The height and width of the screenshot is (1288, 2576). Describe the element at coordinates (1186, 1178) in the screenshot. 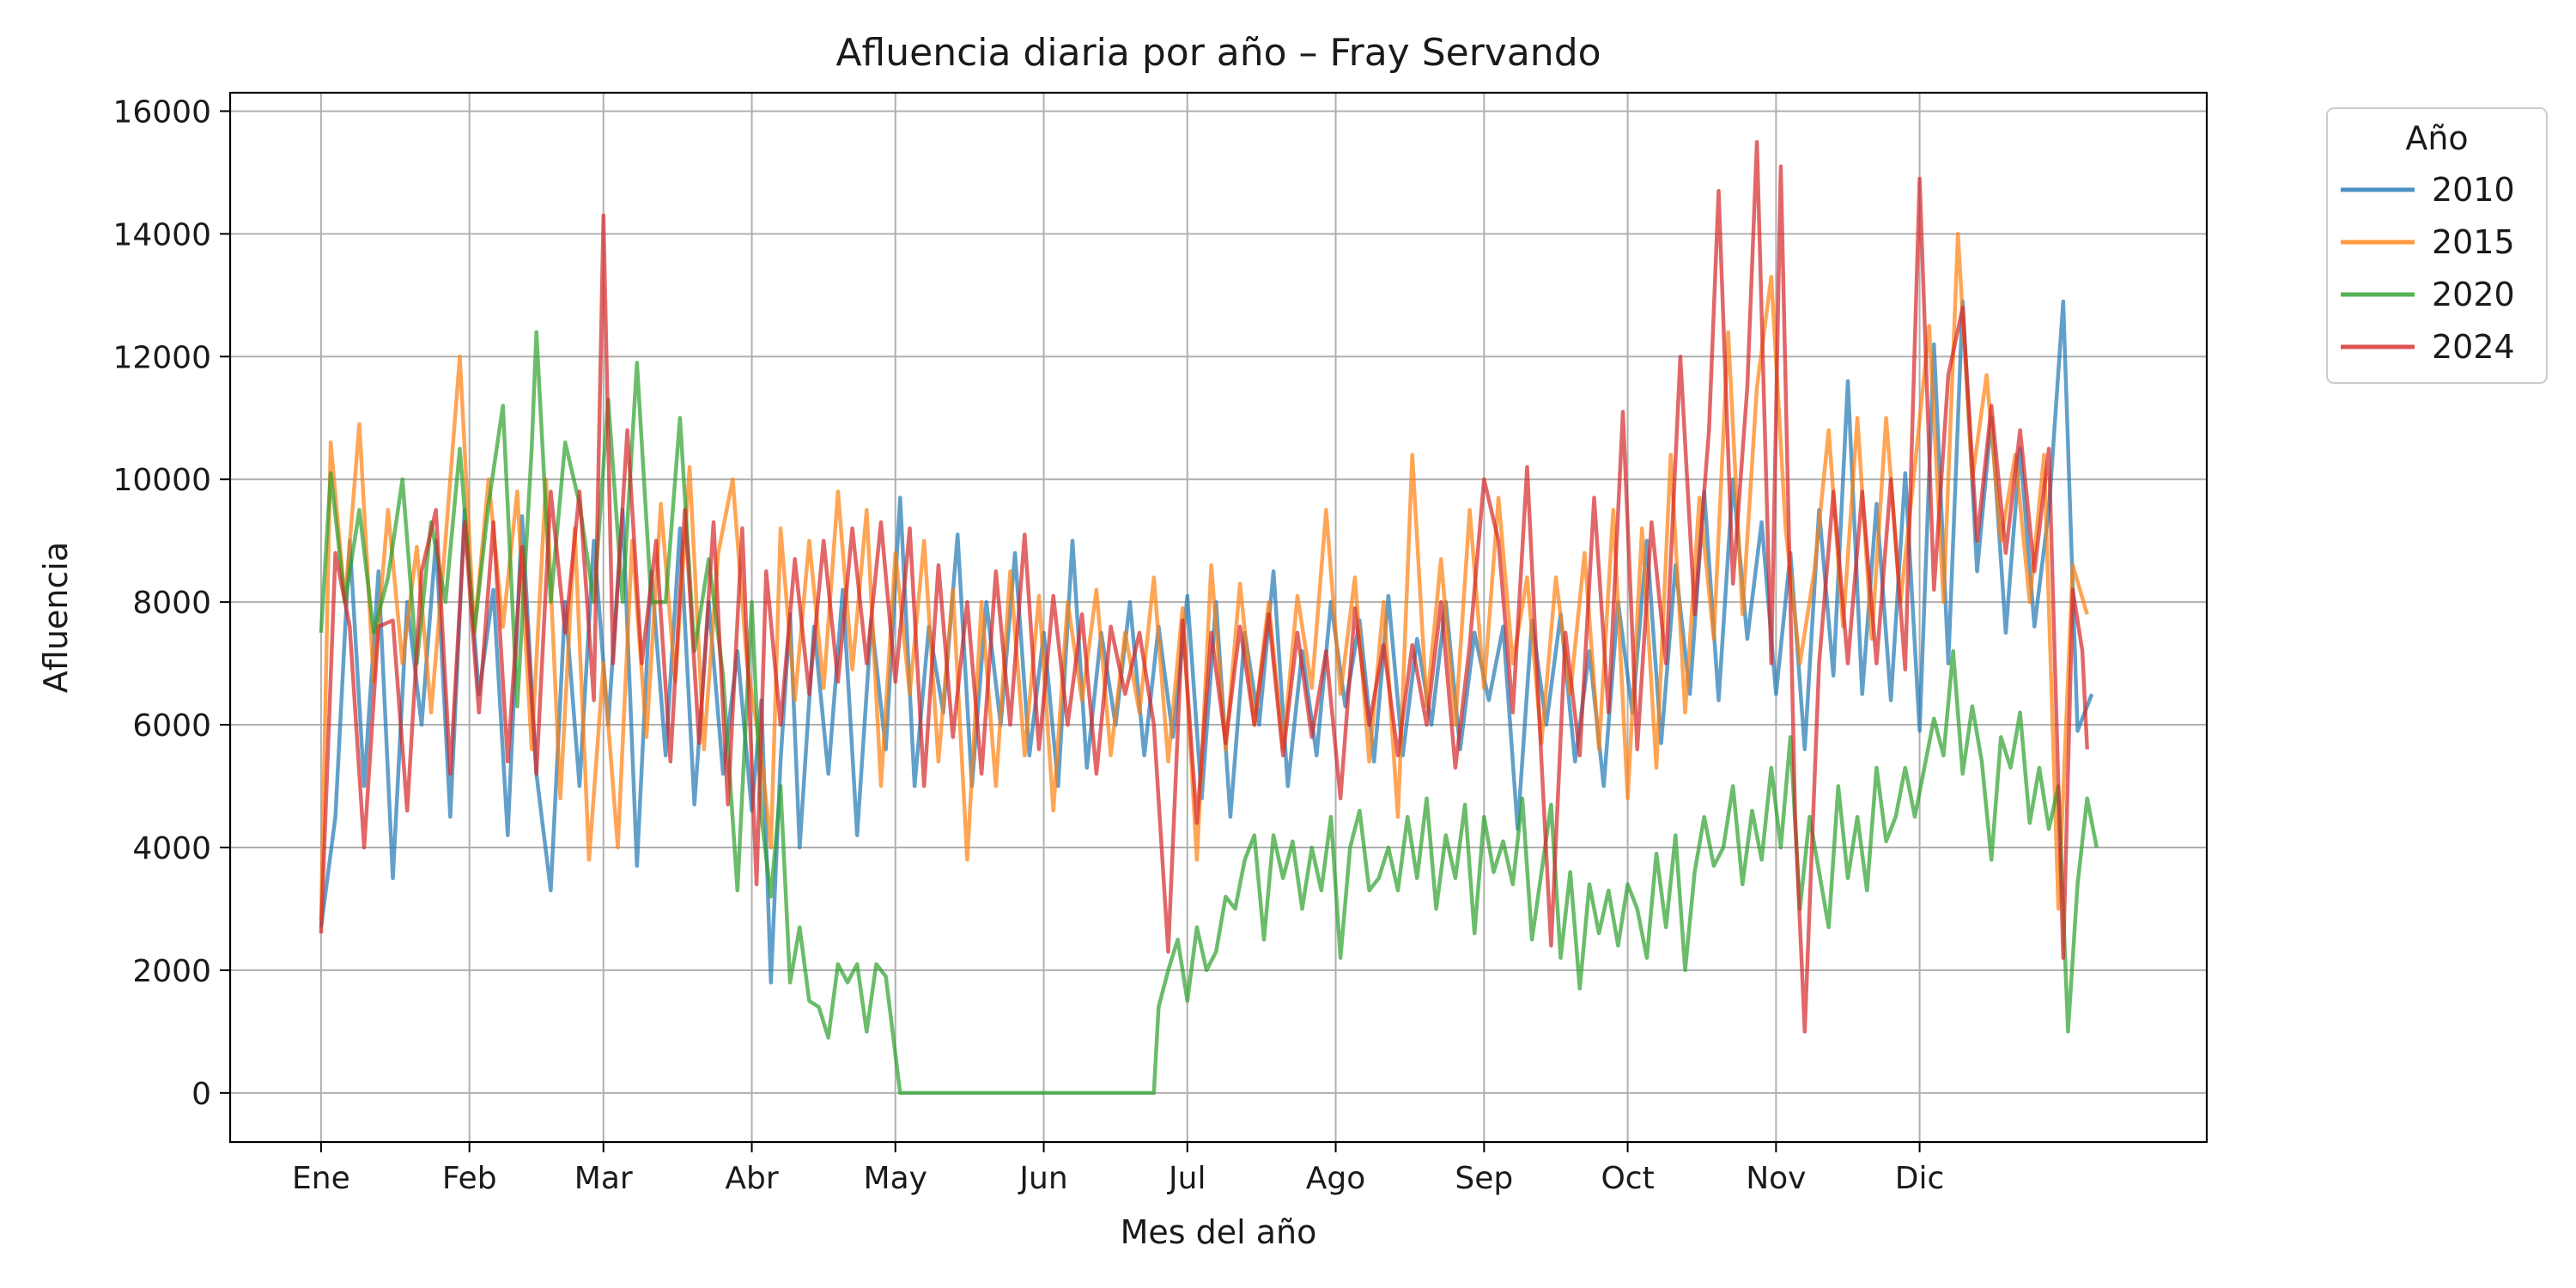

I see `x-tick-label: Jul` at that location.